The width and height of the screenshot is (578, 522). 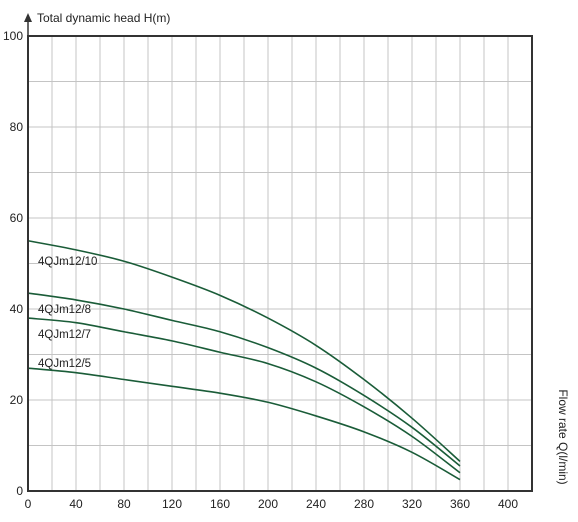 What do you see at coordinates (563, 436) in the screenshot?
I see `x-axis-title: Flow rate Q(l/min)` at bounding box center [563, 436].